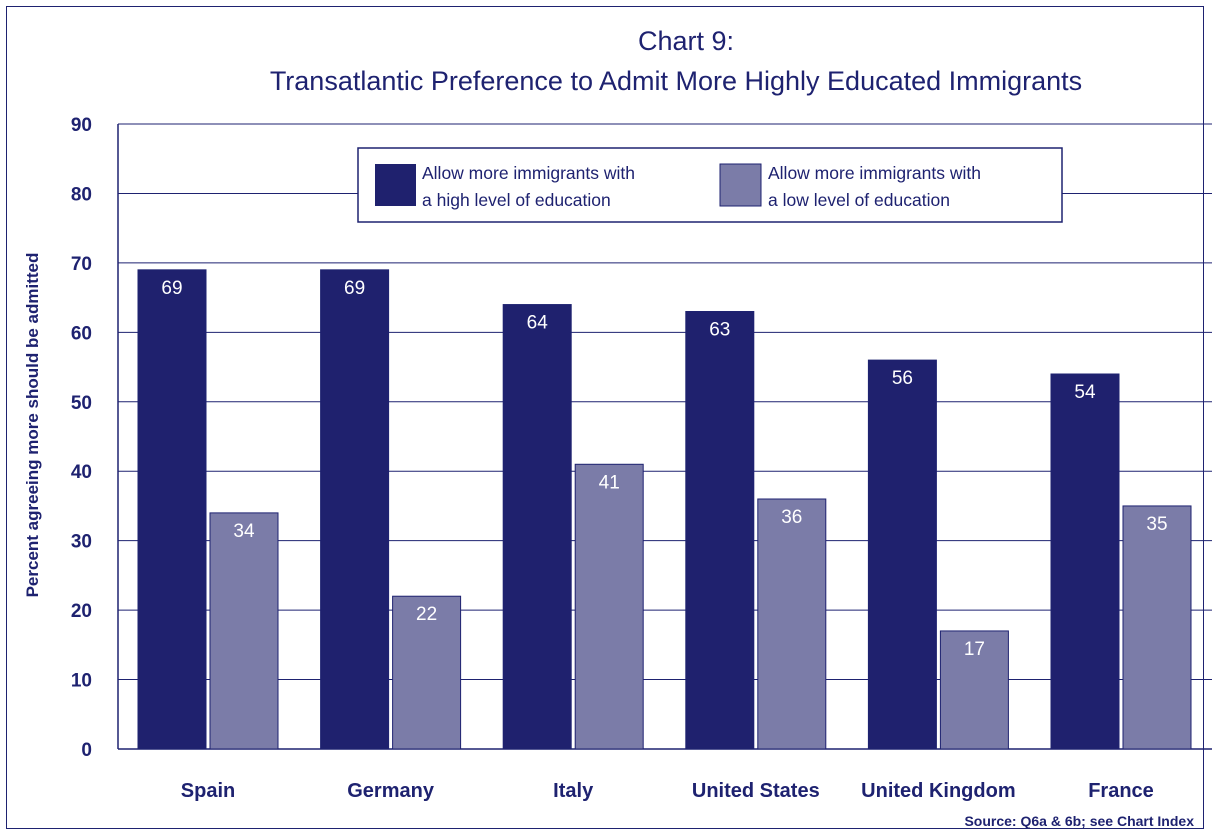 This screenshot has height=835, width=1212. Describe the element at coordinates (81, 611) in the screenshot. I see `y-tick-label: 20` at that location.